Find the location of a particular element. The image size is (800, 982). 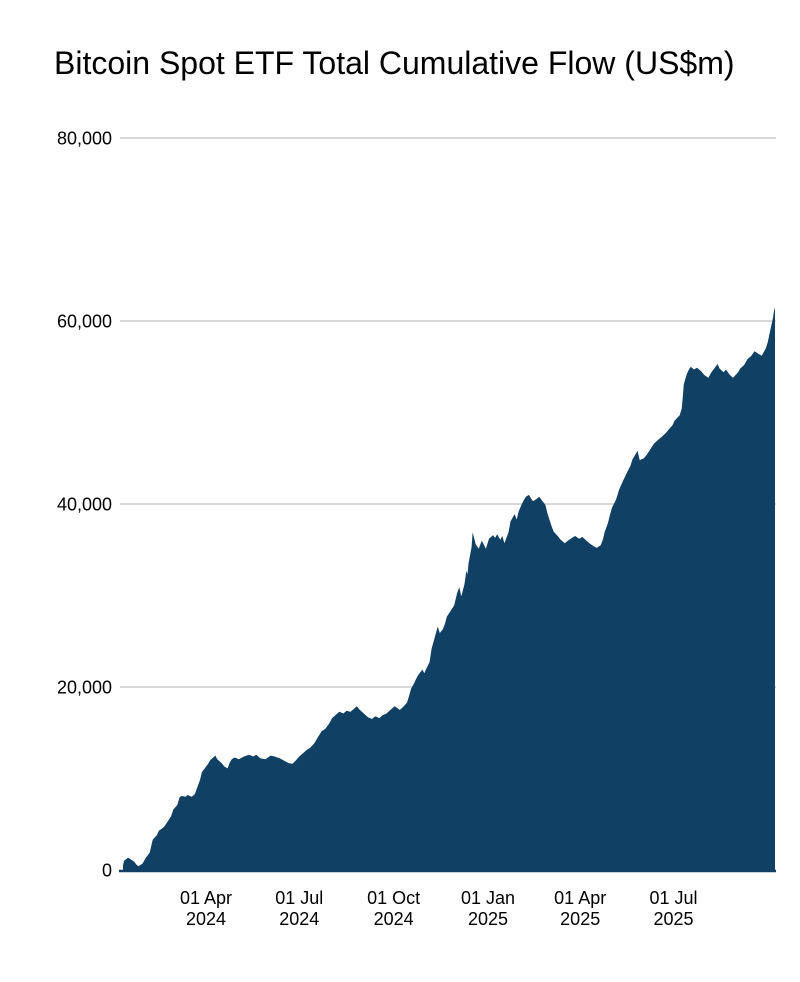

x-tick-label-3: 01 Jan 2025 is located at coordinates (488, 908).